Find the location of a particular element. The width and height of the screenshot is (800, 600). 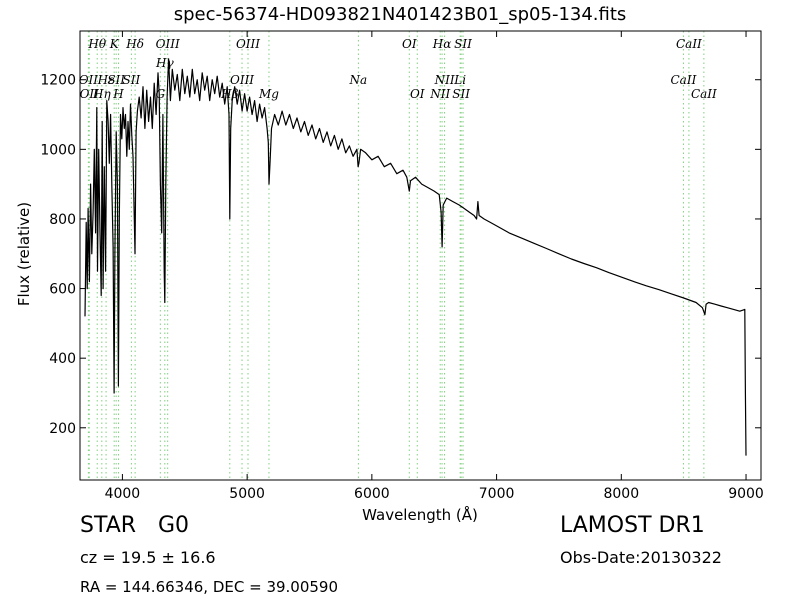

line-marker-label: H is located at coordinates (118, 94).